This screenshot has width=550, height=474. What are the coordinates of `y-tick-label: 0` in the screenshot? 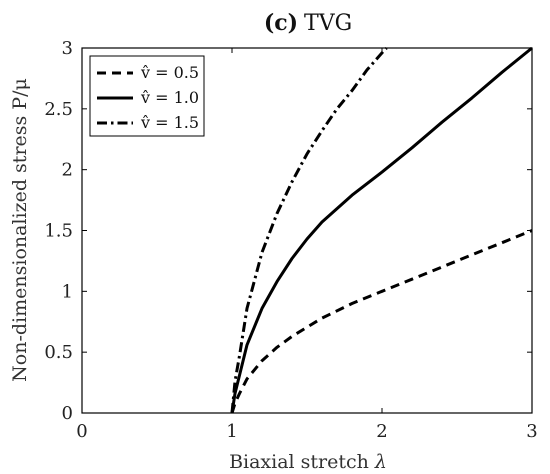 It's located at (67, 413).